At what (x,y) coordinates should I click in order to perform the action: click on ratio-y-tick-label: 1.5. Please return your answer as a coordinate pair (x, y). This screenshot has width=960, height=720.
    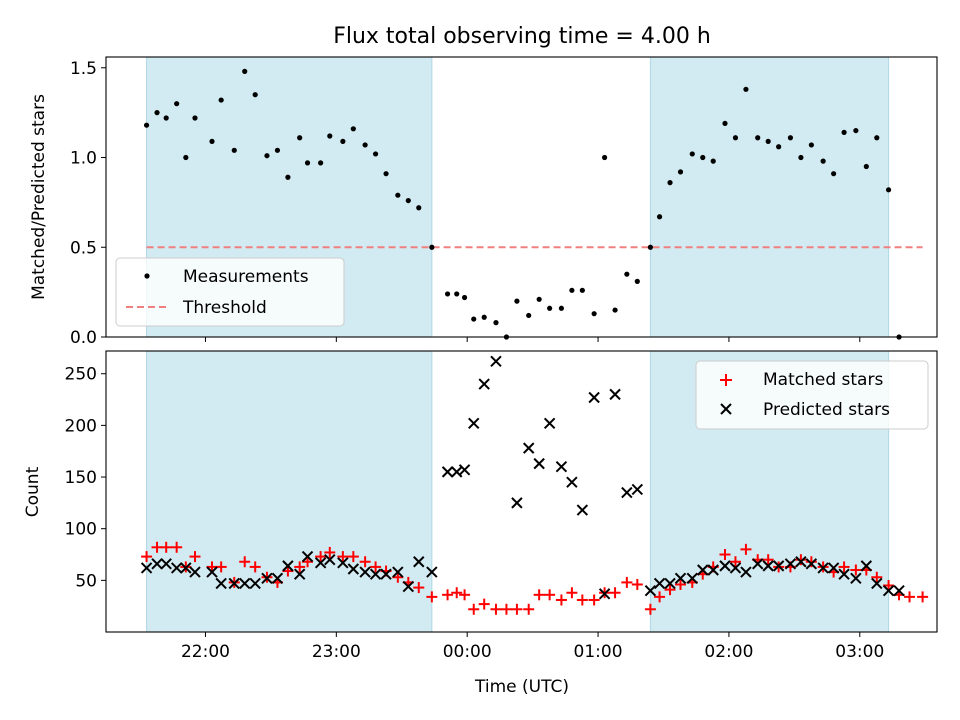
    Looking at the image, I should click on (83, 69).